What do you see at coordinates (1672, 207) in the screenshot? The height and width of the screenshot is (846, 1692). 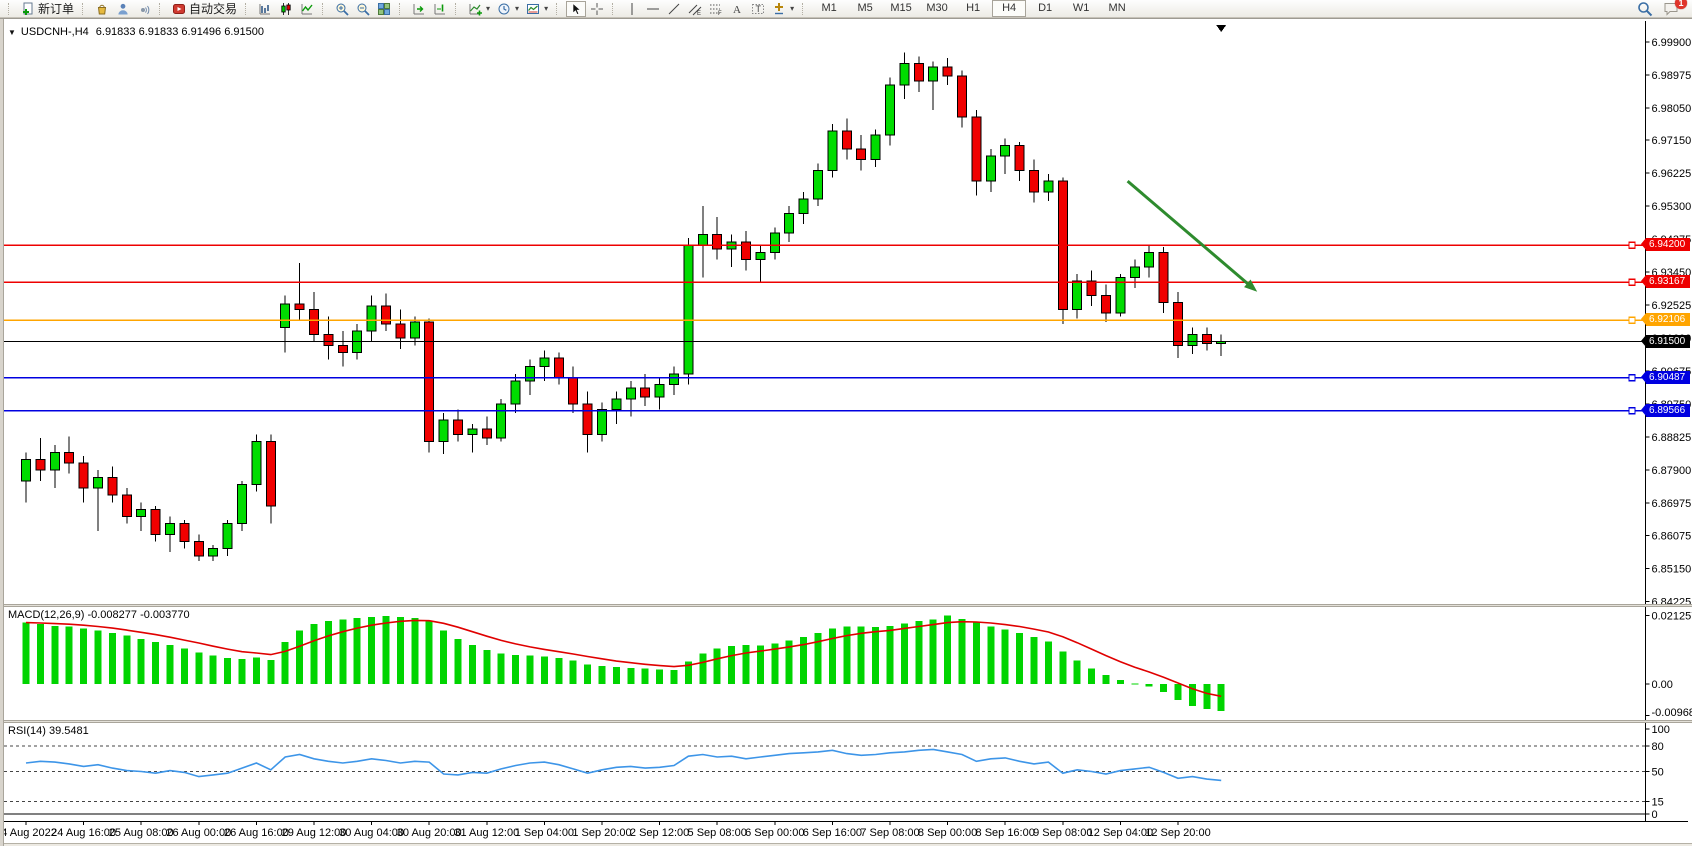 I see `svg-text: 6.95300` at bounding box center [1672, 207].